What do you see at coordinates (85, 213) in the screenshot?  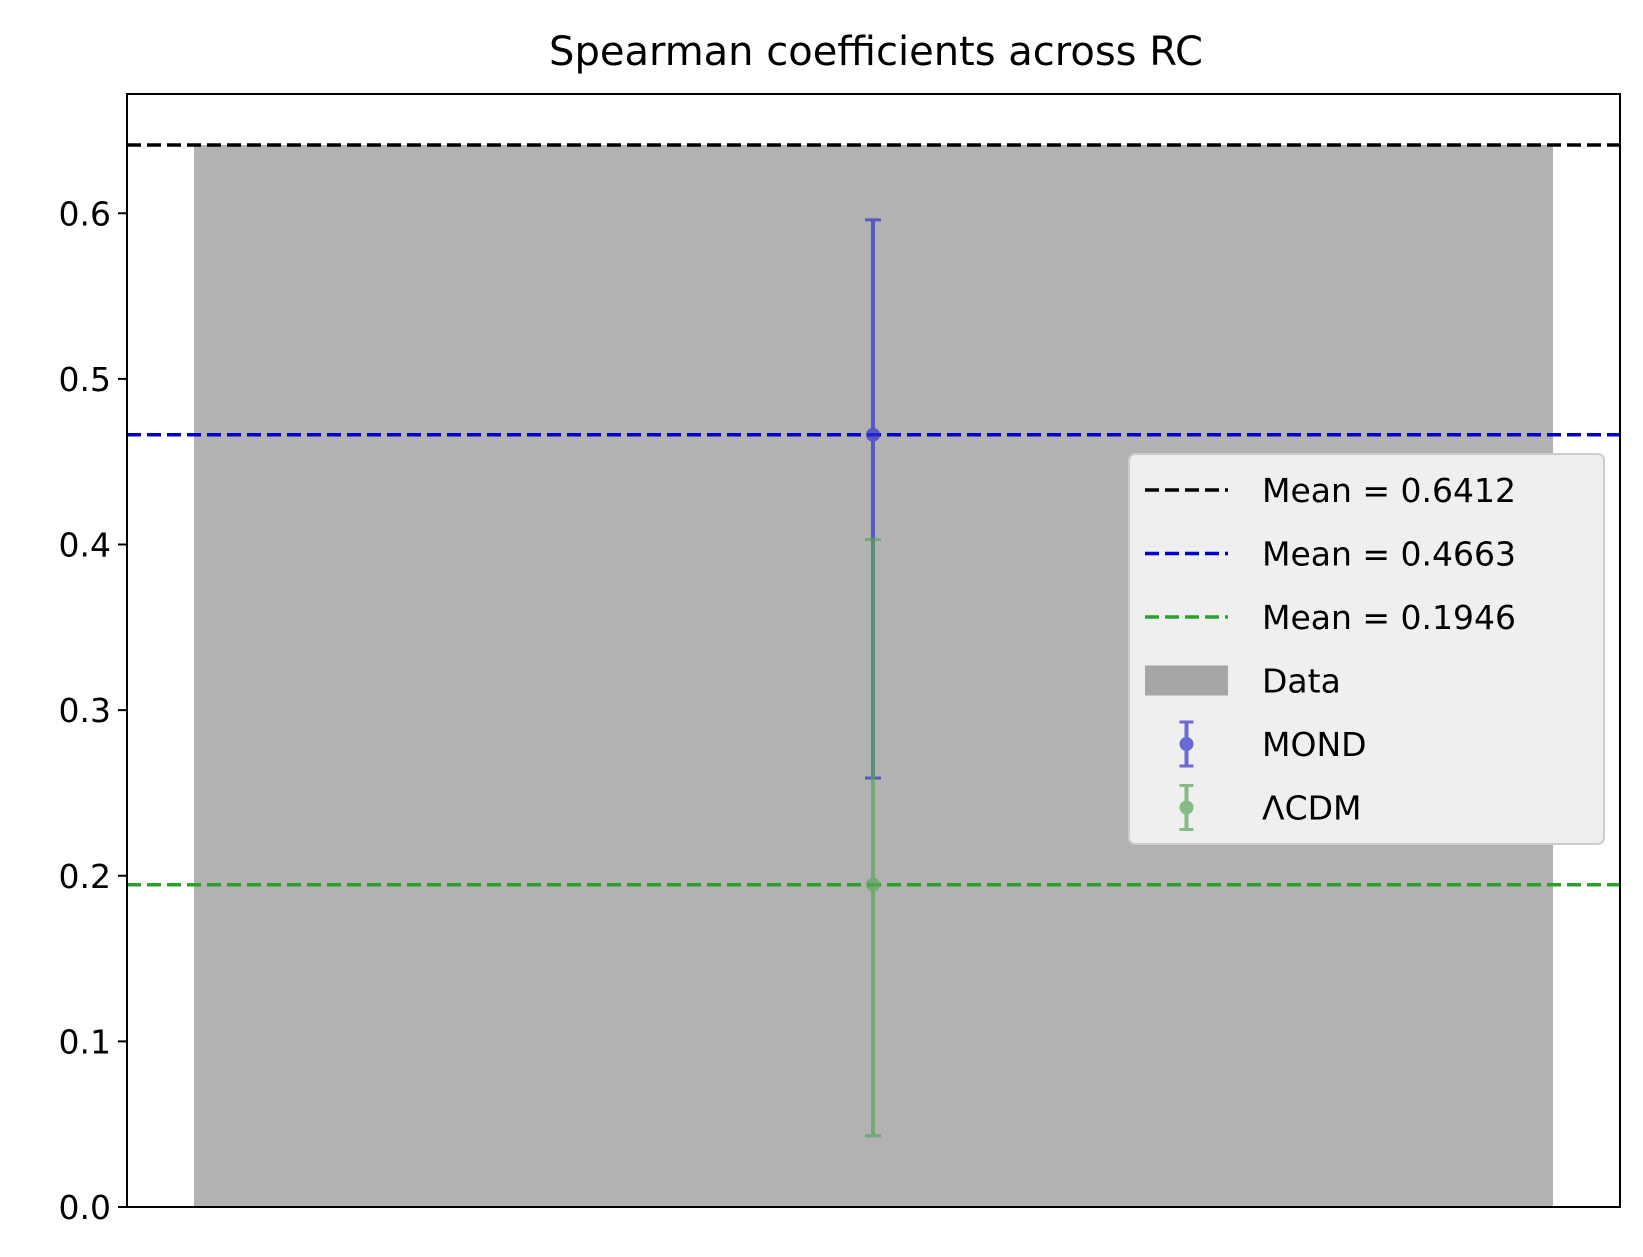 I see `y-tick-label: 0.6` at bounding box center [85, 213].